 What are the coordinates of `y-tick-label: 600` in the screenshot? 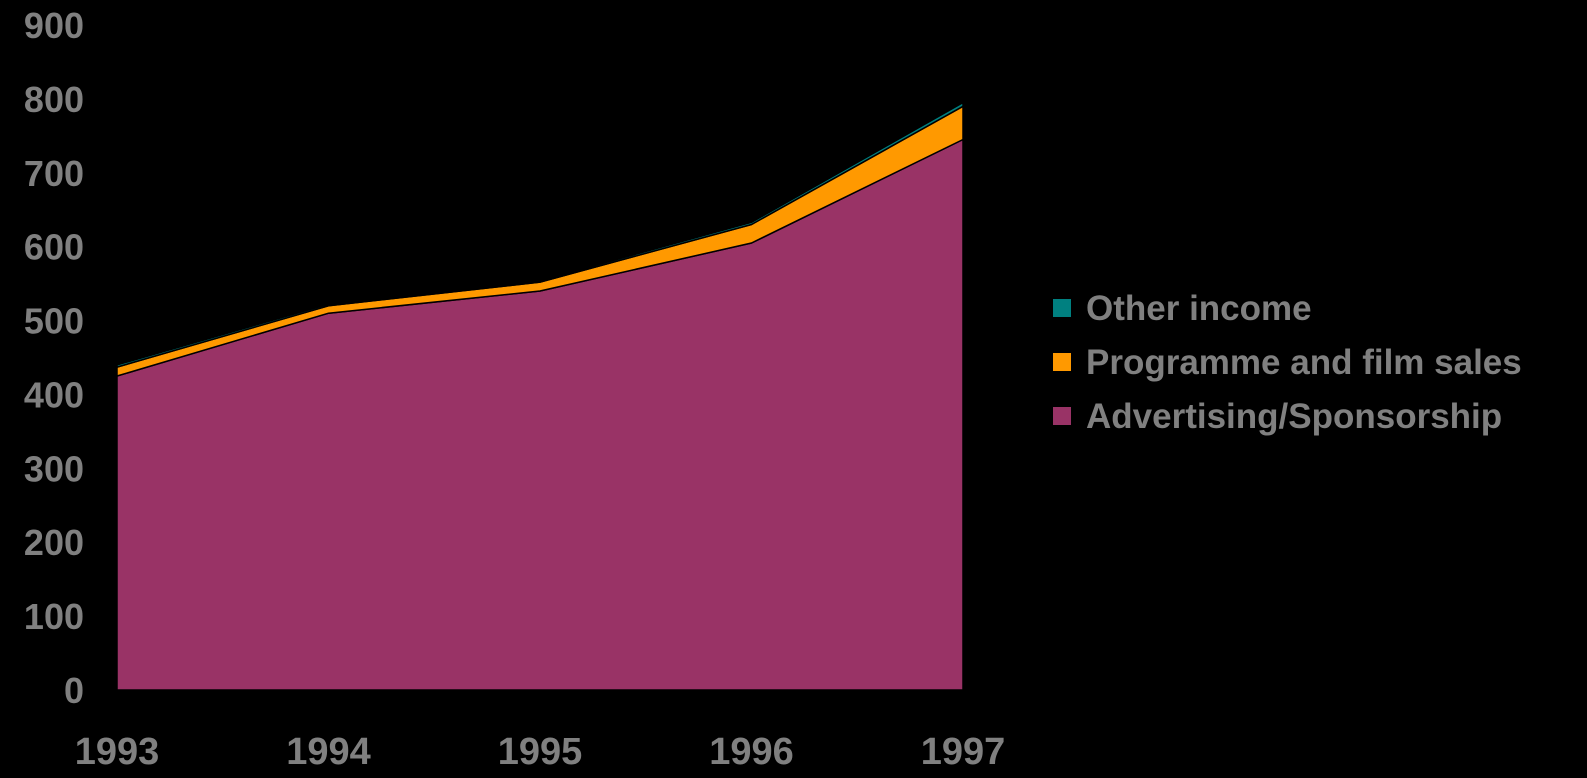 It's located at (54, 247).